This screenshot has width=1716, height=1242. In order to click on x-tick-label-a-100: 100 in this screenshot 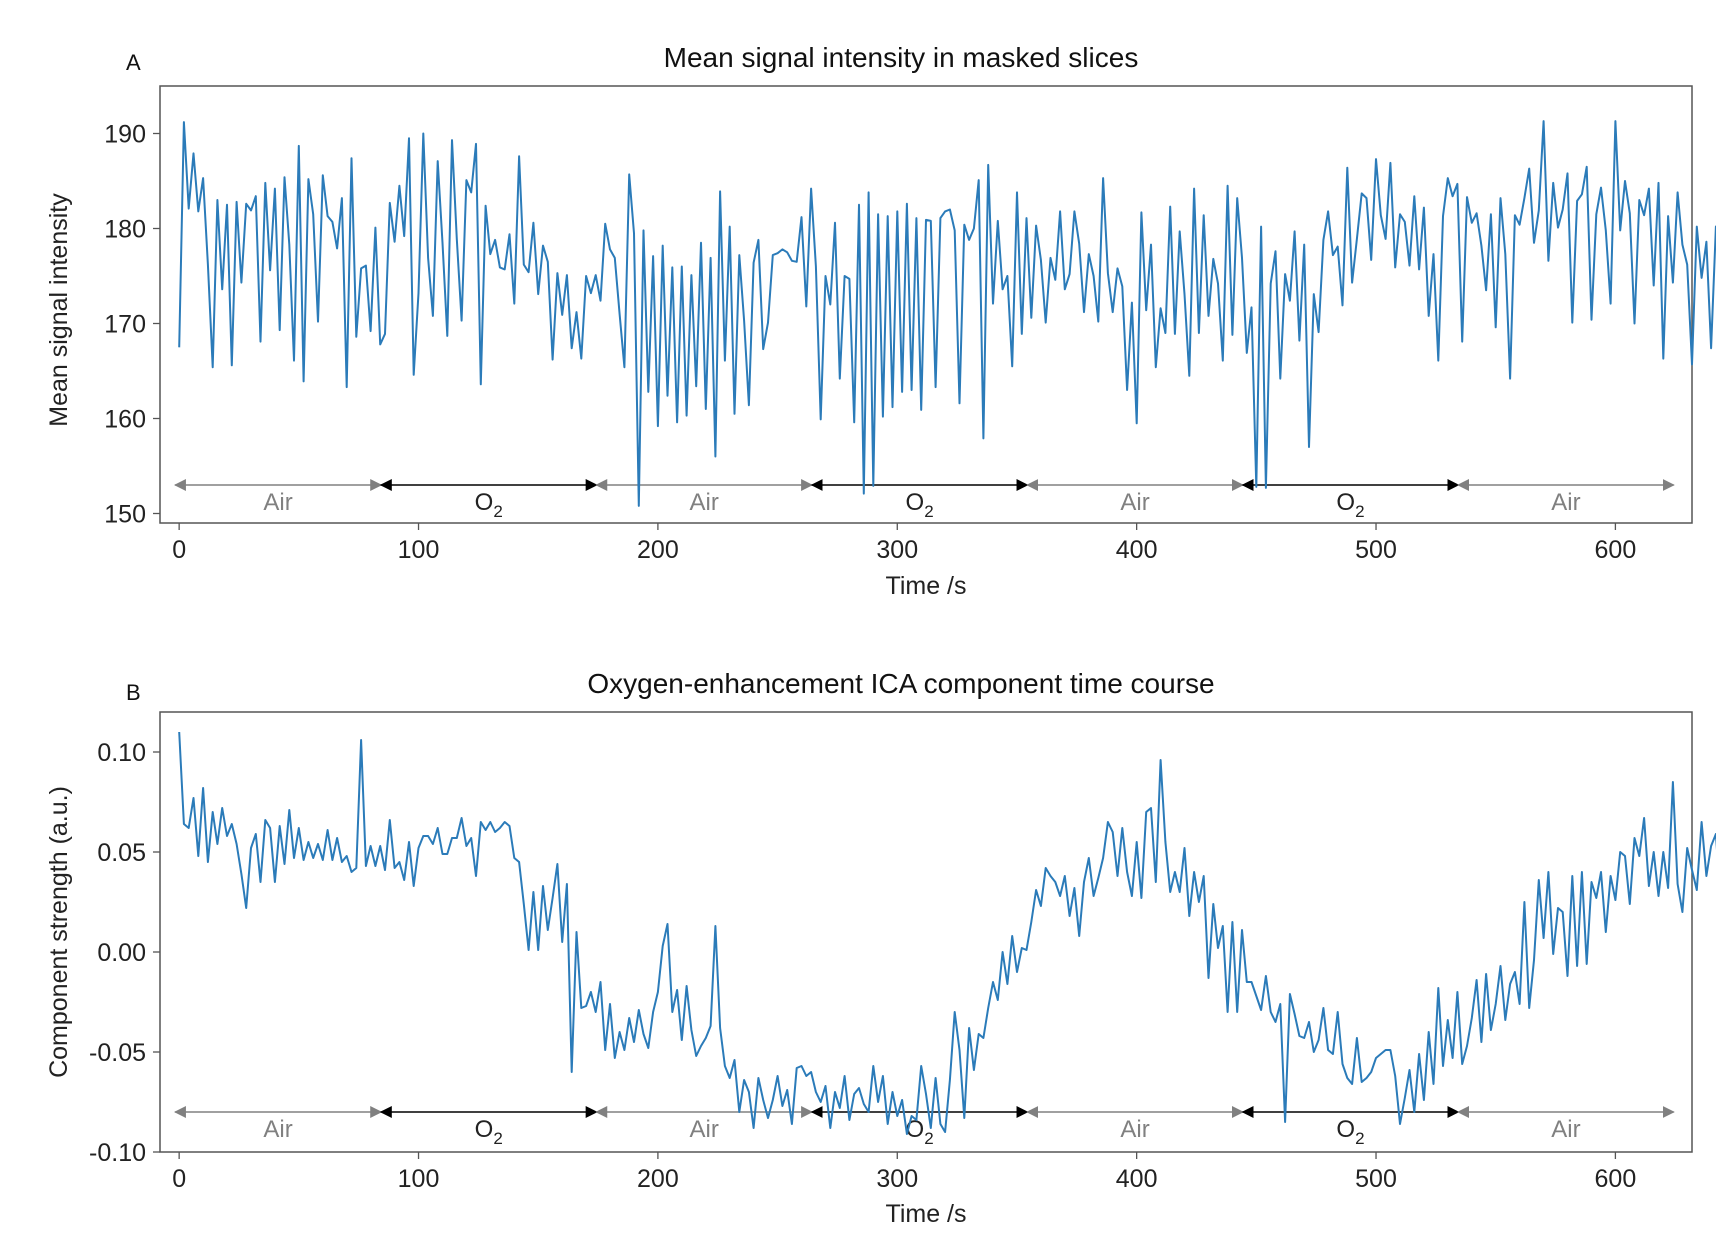, I will do `click(419, 550)`.